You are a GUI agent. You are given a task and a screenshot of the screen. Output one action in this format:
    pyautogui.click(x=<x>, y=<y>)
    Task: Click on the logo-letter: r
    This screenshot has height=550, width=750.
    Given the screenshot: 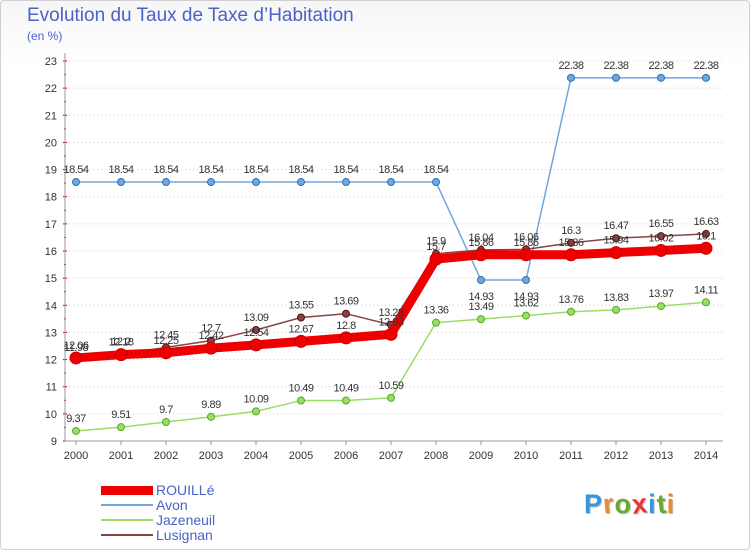 What is the action you would take?
    pyautogui.click(x=609, y=504)
    